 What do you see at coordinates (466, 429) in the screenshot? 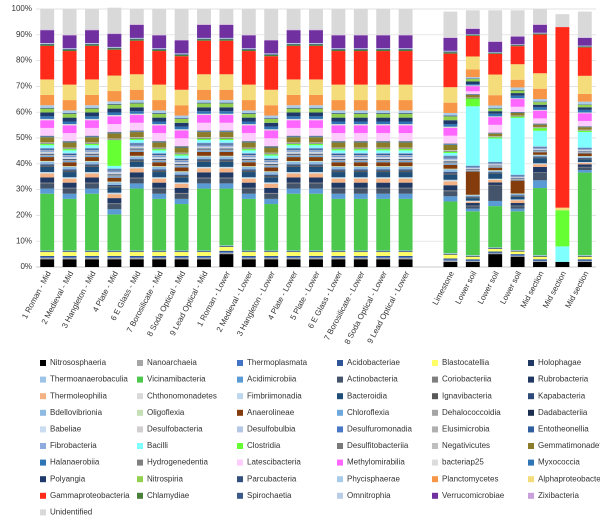
I see `legend-label: Elusimicrobia` at bounding box center [466, 429].